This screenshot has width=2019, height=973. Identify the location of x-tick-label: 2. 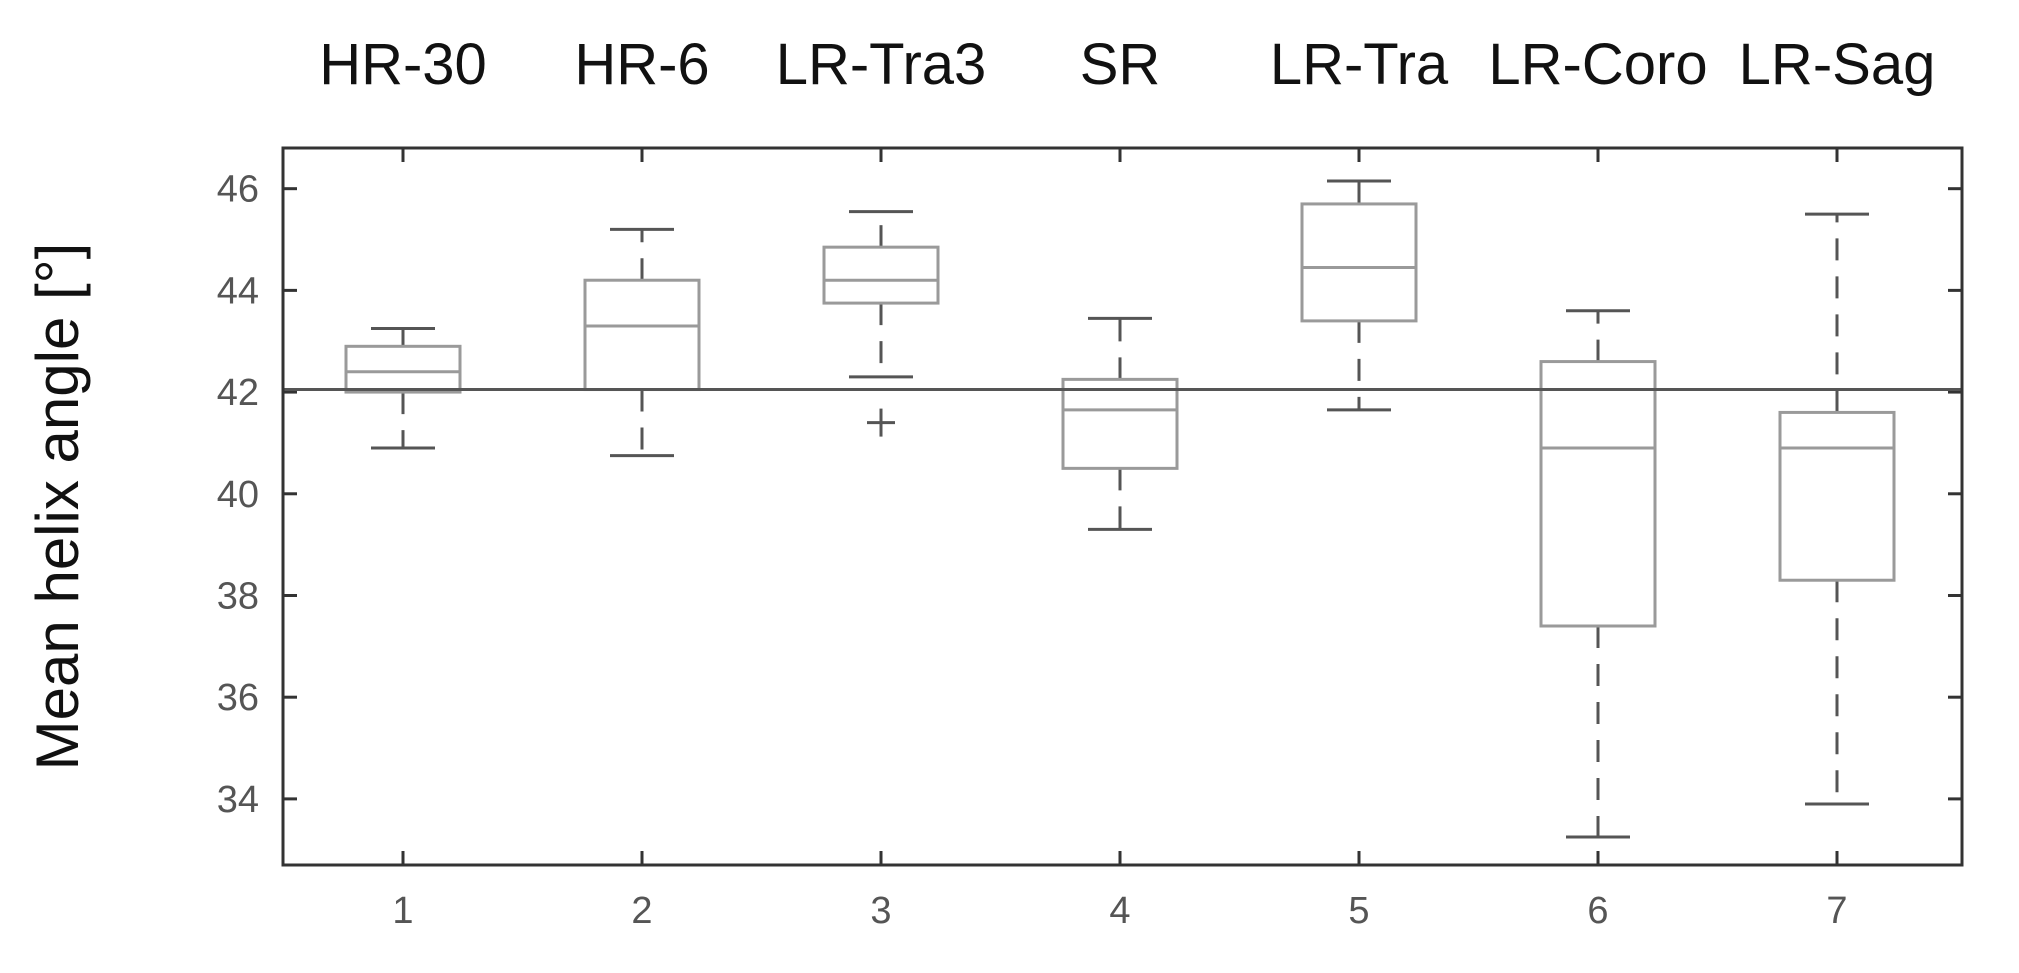
(641, 911).